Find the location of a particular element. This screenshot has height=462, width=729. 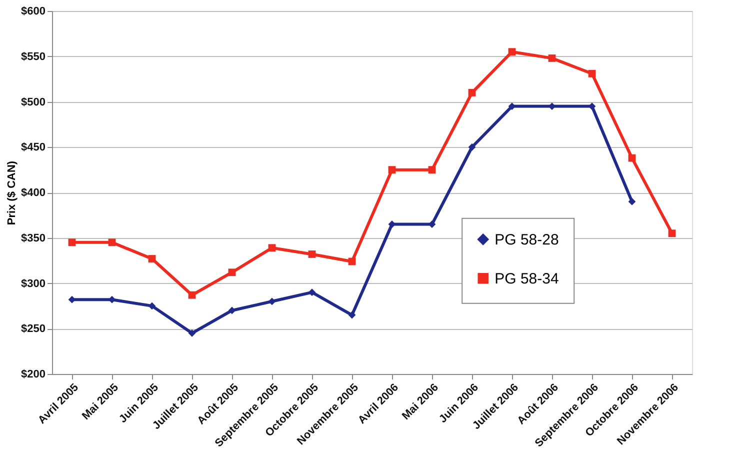

y-tick-label: $200 is located at coordinates (33, 374).